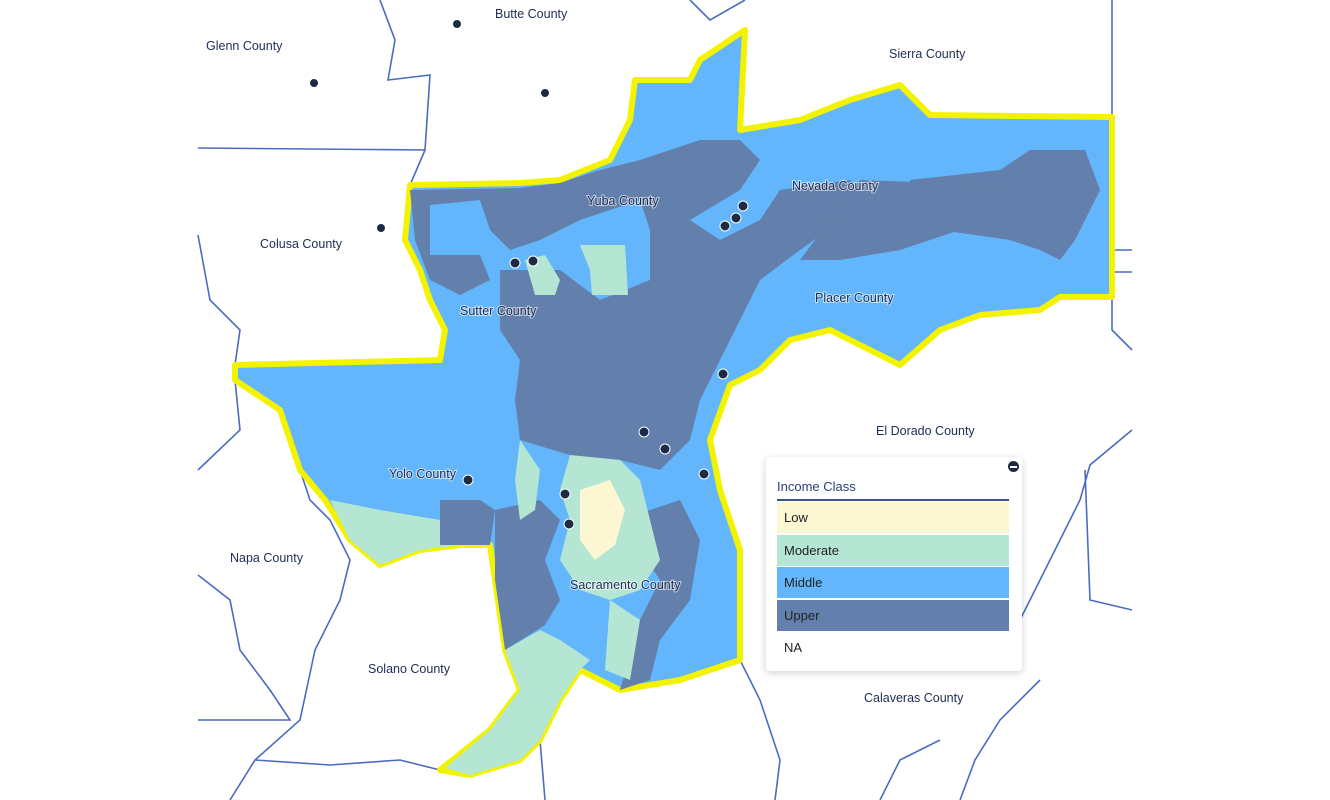 The width and height of the screenshot is (1330, 800). Describe the element at coordinates (685, 325) in the screenshot. I see `region-upper-central` at that location.